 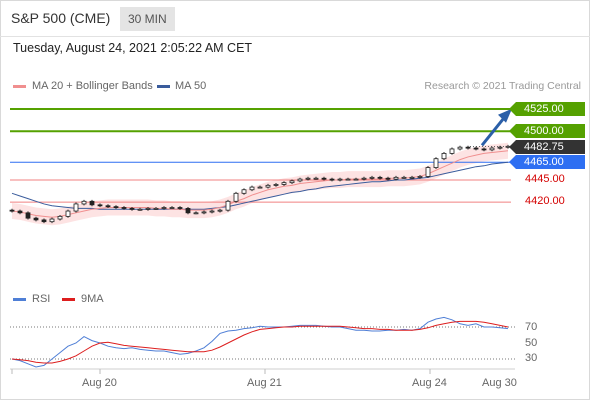 What do you see at coordinates (163, 86) in the screenshot?
I see `legend-swatch-ma50` at bounding box center [163, 86].